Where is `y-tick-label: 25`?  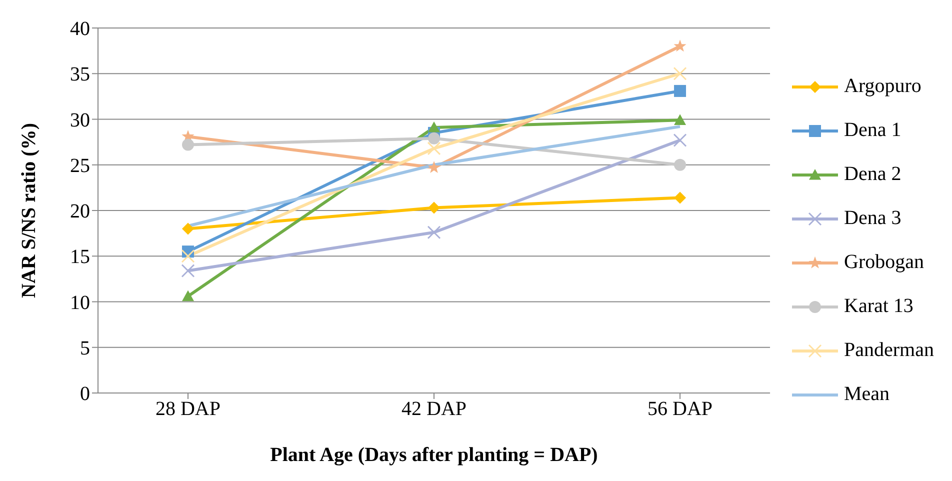
y-tick-label: 25 is located at coordinates (80, 165).